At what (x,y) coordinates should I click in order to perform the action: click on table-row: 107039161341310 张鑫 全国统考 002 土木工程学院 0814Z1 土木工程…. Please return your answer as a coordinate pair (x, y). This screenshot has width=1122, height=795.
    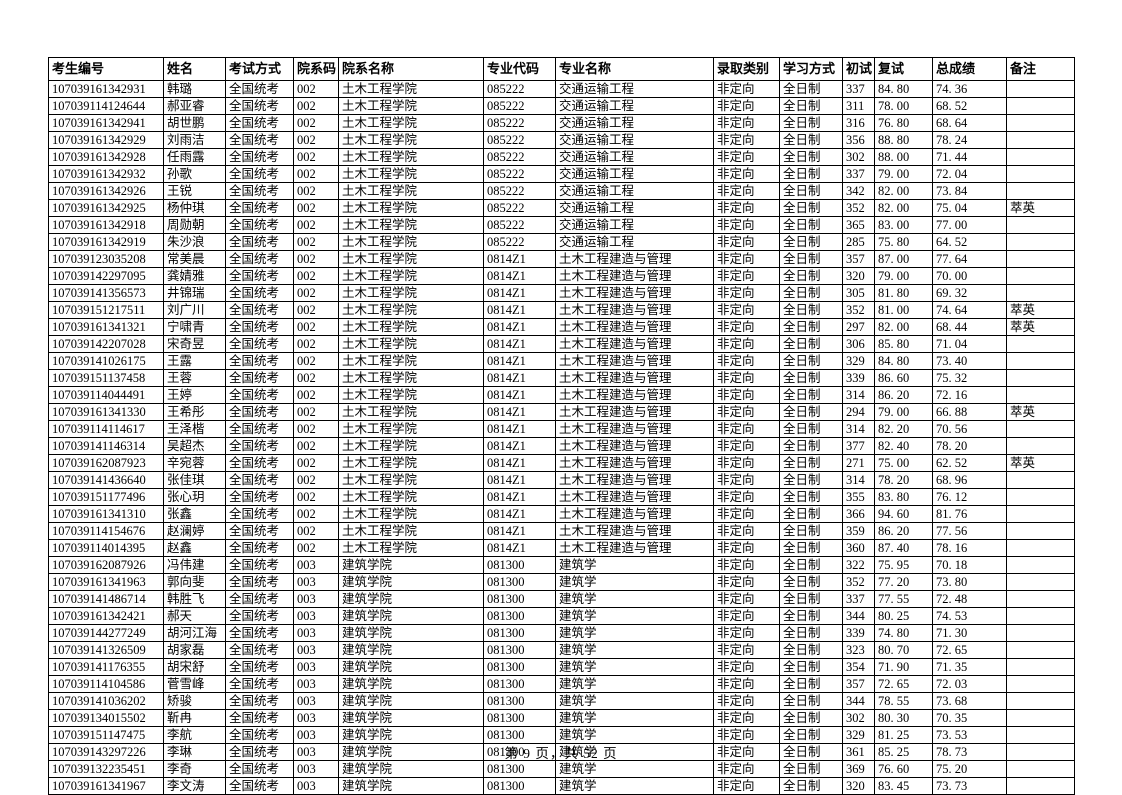
    Looking at the image, I should click on (561, 514).